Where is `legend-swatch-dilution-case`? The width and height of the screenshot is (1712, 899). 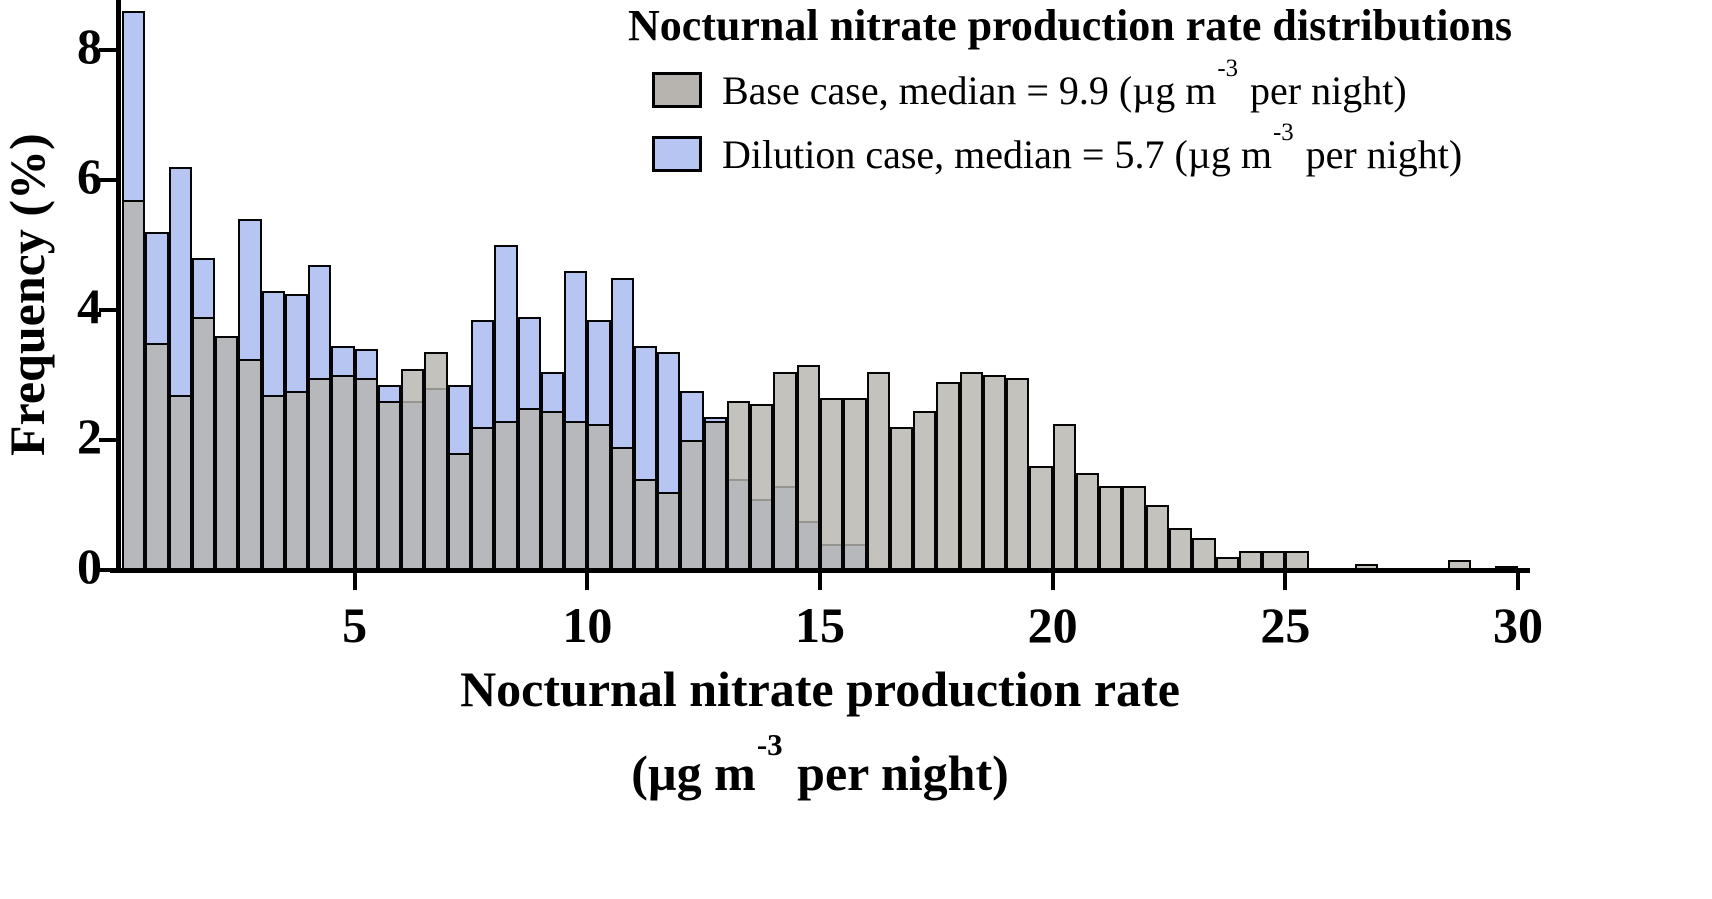 legend-swatch-dilution-case is located at coordinates (677, 154).